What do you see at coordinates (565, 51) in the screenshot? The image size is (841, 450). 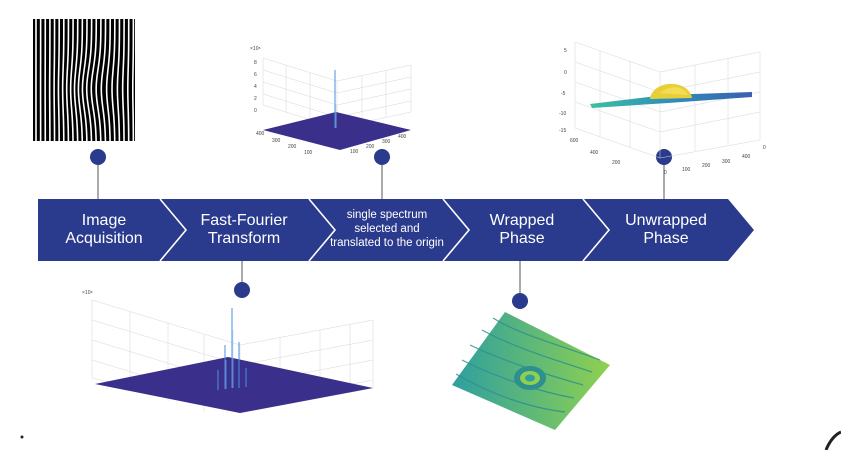 I see `z-tick: 5` at bounding box center [565, 51].